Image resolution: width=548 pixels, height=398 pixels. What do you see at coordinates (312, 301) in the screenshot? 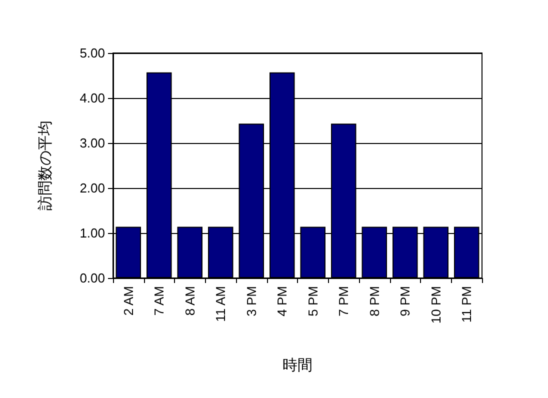
I see `x-tick-label: 5 PM` at bounding box center [312, 301].